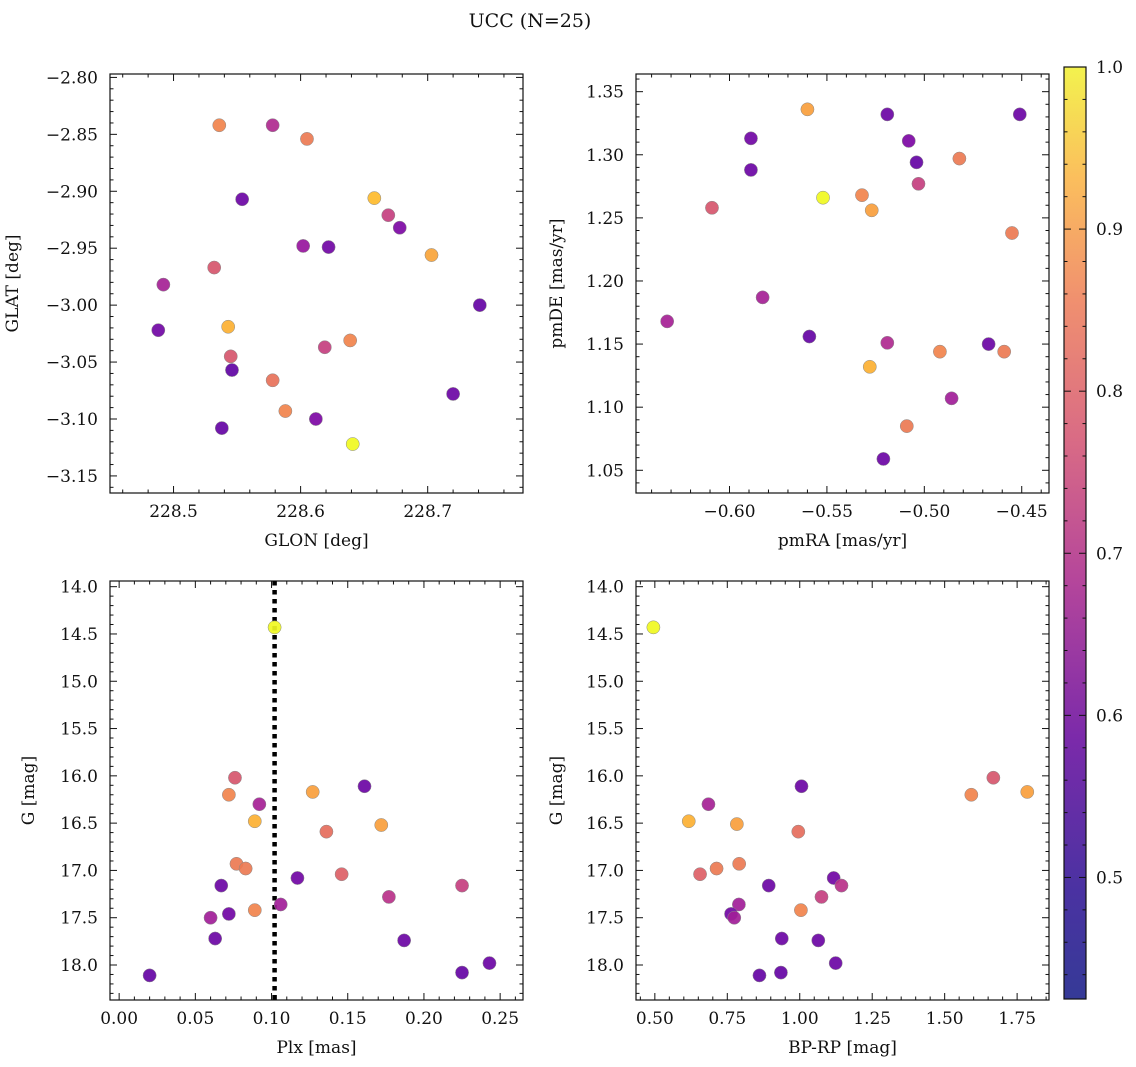 This screenshot has height=1067, width=1136. I want to click on x-axis-label: pmRA [mas/yr], so click(842, 541).